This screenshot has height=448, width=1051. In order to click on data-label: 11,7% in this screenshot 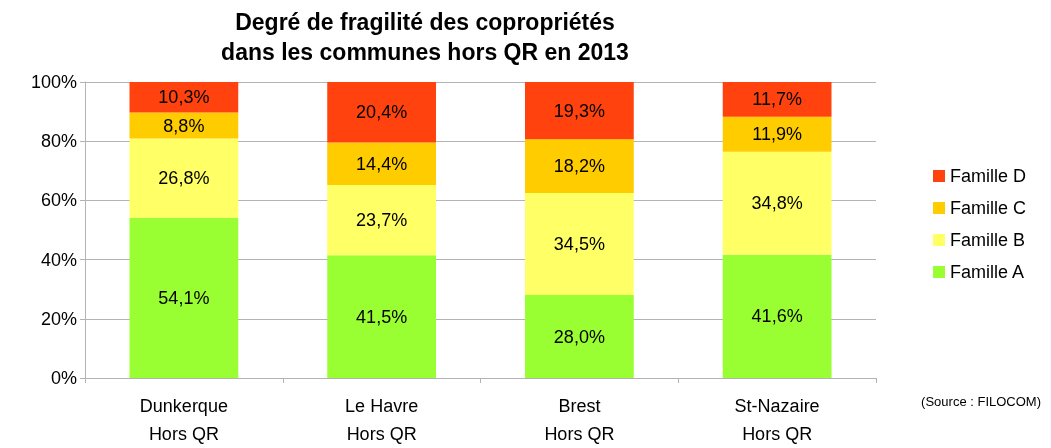, I will do `click(777, 99)`.